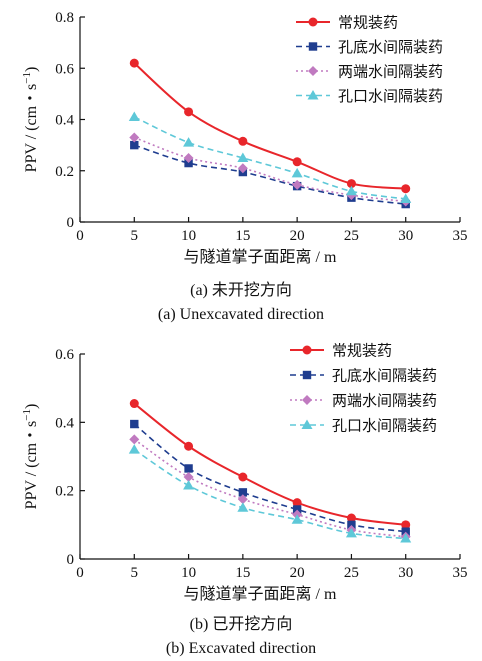 The width and height of the screenshot is (482, 661). What do you see at coordinates (64, 172) in the screenshot?
I see `y-tick-label: 0.2` at bounding box center [64, 172].